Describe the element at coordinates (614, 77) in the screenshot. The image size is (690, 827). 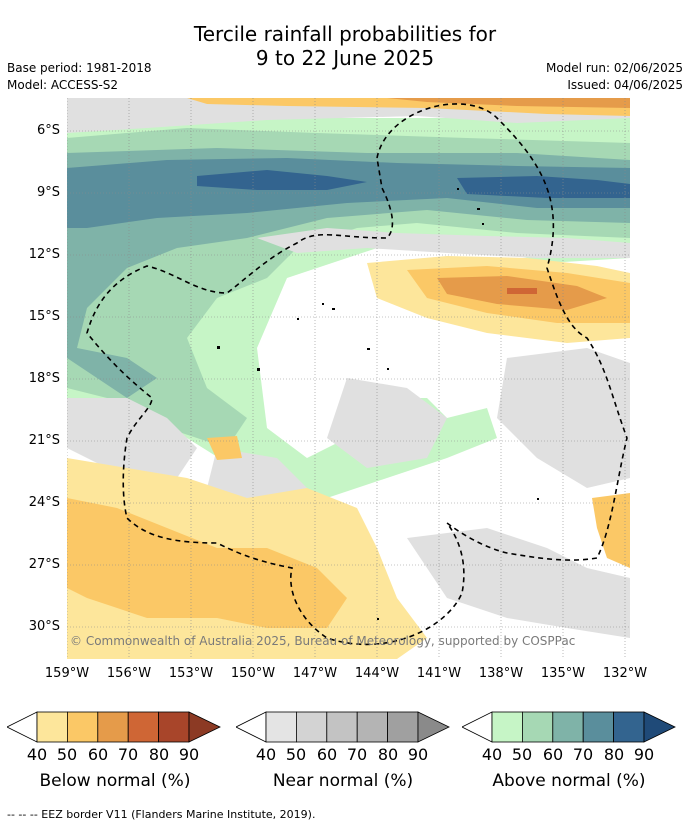
I see `meta-right: Model run: 02/06/2025 Issued: 04/06/2025` at that location.